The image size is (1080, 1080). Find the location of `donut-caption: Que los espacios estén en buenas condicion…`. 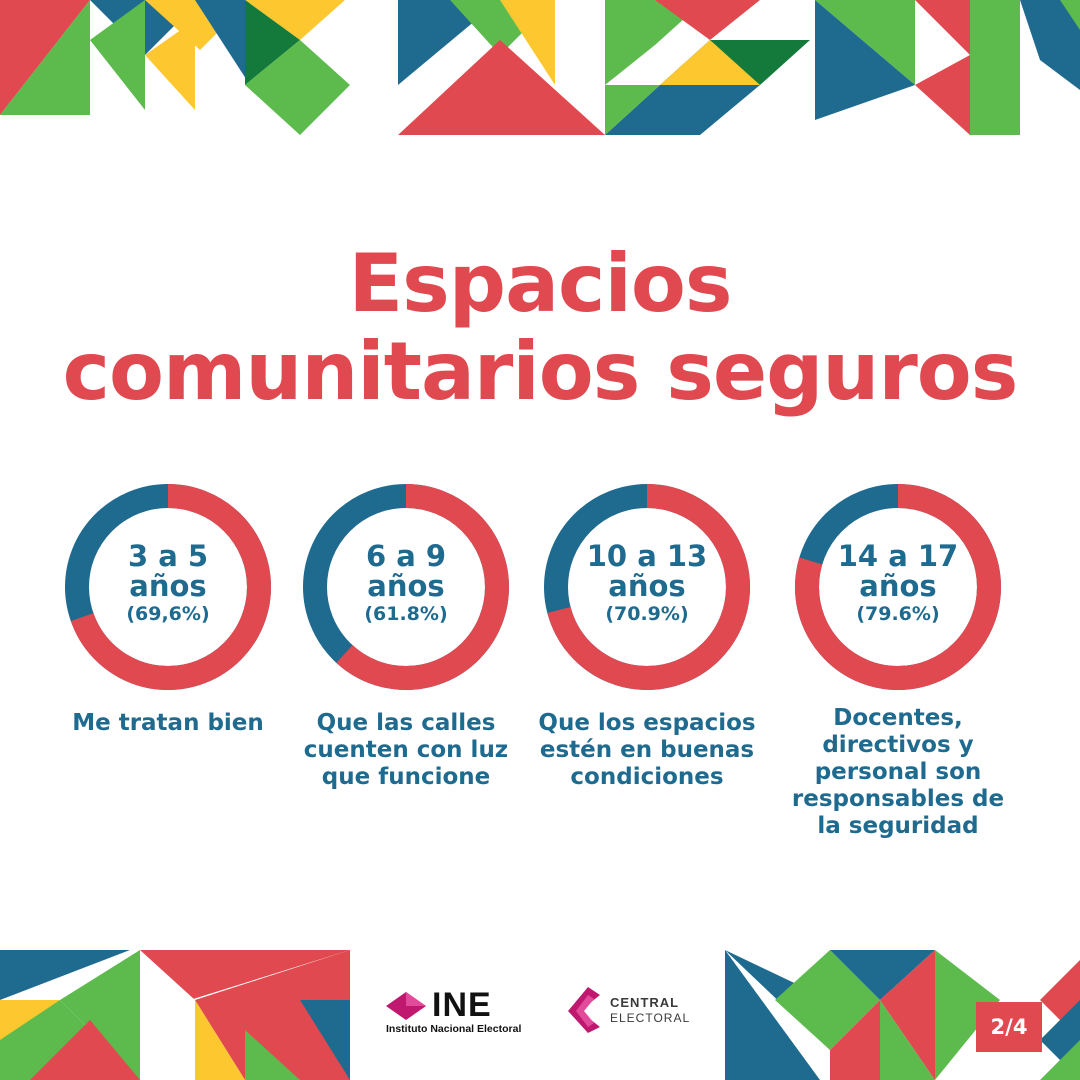

donut-caption: Que los espacios estén en buenas condicion… is located at coordinates (647, 750).